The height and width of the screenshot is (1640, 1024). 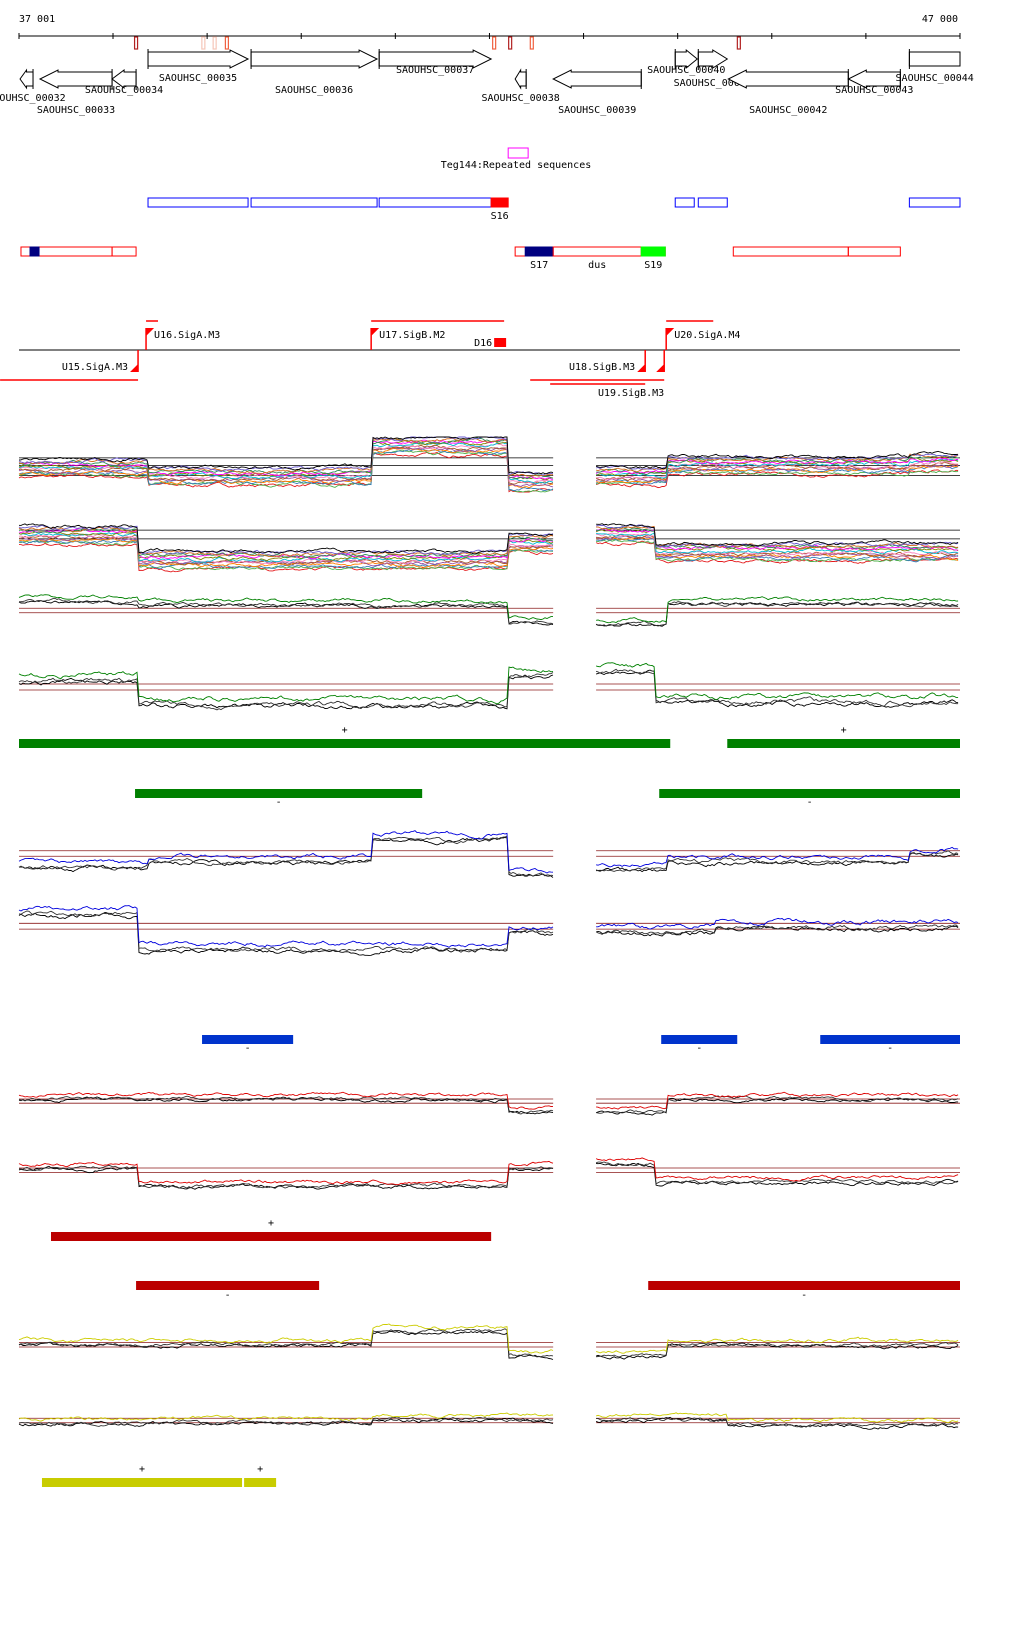 I want to click on gene-label: SAOUHSC_00037, so click(x=435, y=70).